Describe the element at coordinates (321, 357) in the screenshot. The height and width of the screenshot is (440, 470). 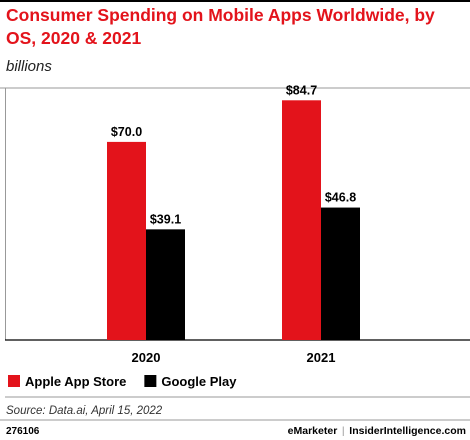
I see `x-tick-label: 2021` at that location.